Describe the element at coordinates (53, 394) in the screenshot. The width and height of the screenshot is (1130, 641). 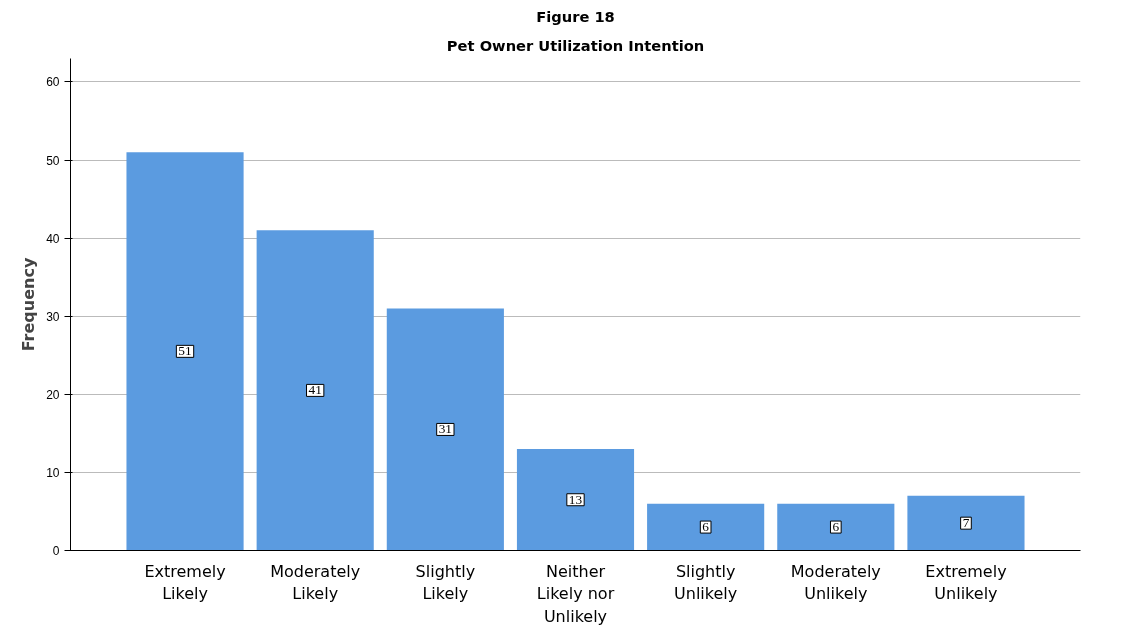
I see `y-tick-label: 20` at that location.